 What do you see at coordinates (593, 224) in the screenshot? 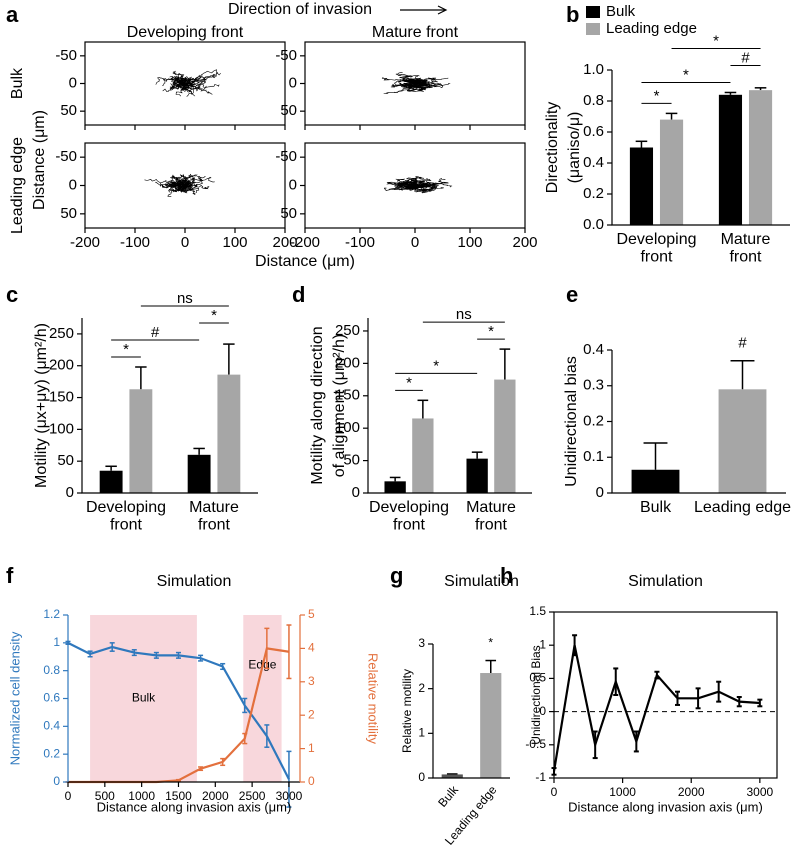
I see `y-tick-label: 0.0` at bounding box center [593, 224].